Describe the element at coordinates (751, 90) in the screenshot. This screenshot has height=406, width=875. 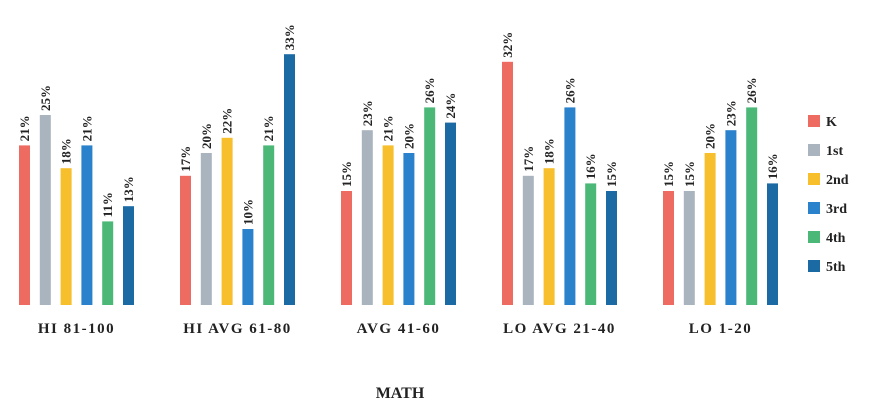
I see `value-label-4th-group-5: 26%` at that location.